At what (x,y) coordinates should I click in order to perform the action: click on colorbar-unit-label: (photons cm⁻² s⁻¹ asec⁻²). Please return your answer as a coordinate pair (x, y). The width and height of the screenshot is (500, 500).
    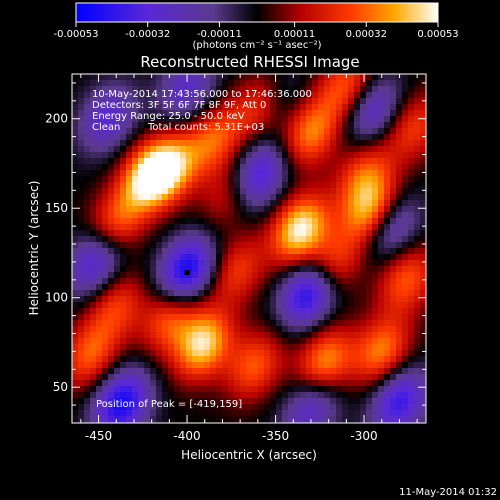
    Looking at the image, I should click on (256, 45).